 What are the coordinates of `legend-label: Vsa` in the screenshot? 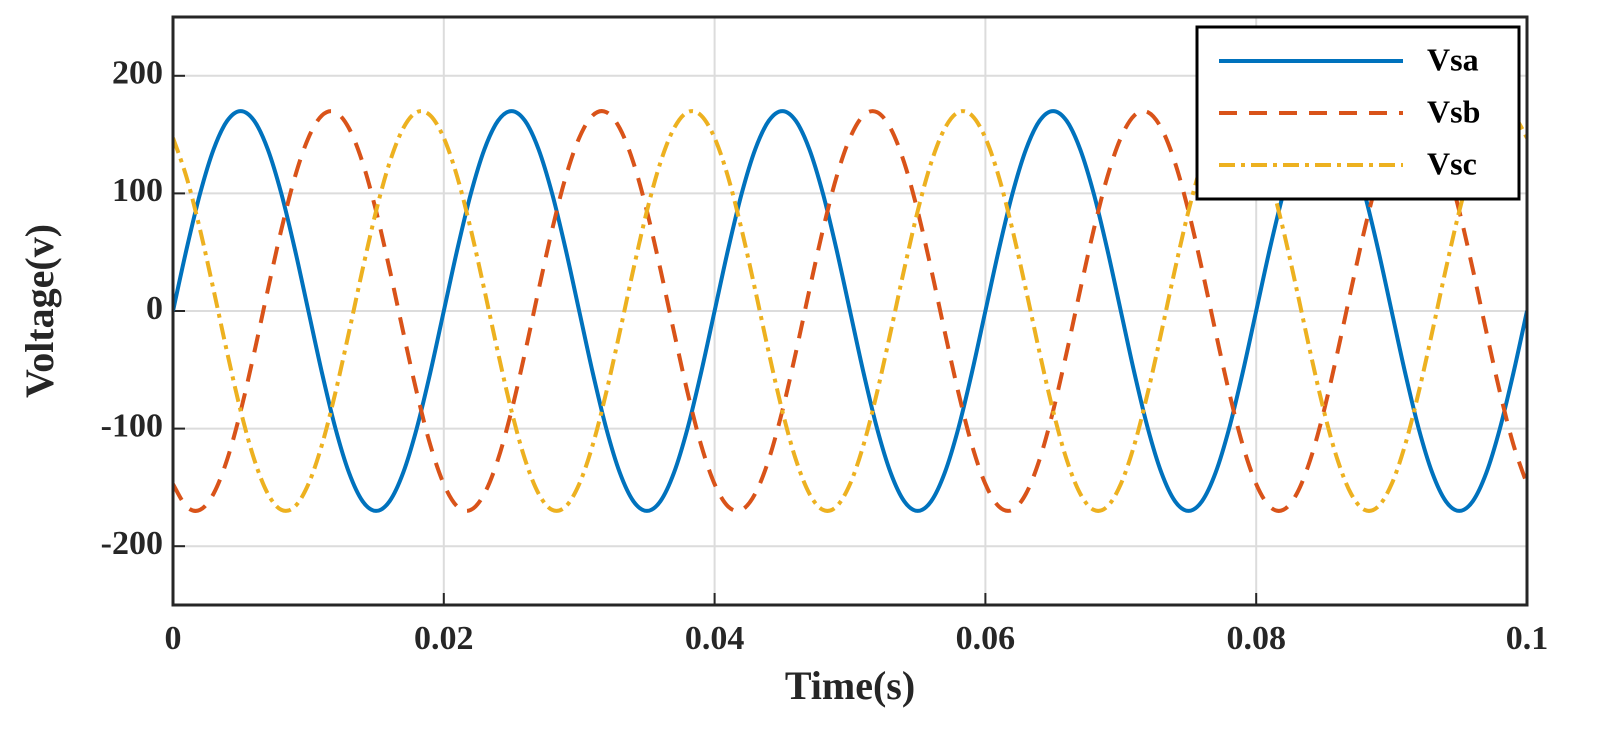 It's located at (1453, 59).